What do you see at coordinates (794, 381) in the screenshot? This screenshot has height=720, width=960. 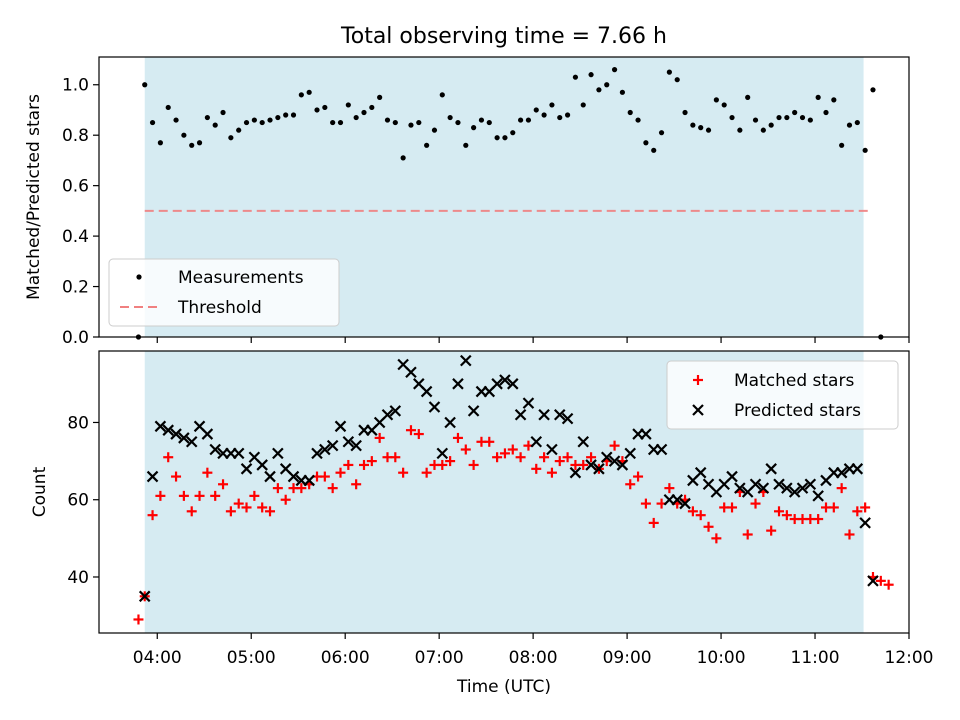 I see `legend-label-matched-stars: Matched stars` at bounding box center [794, 381].